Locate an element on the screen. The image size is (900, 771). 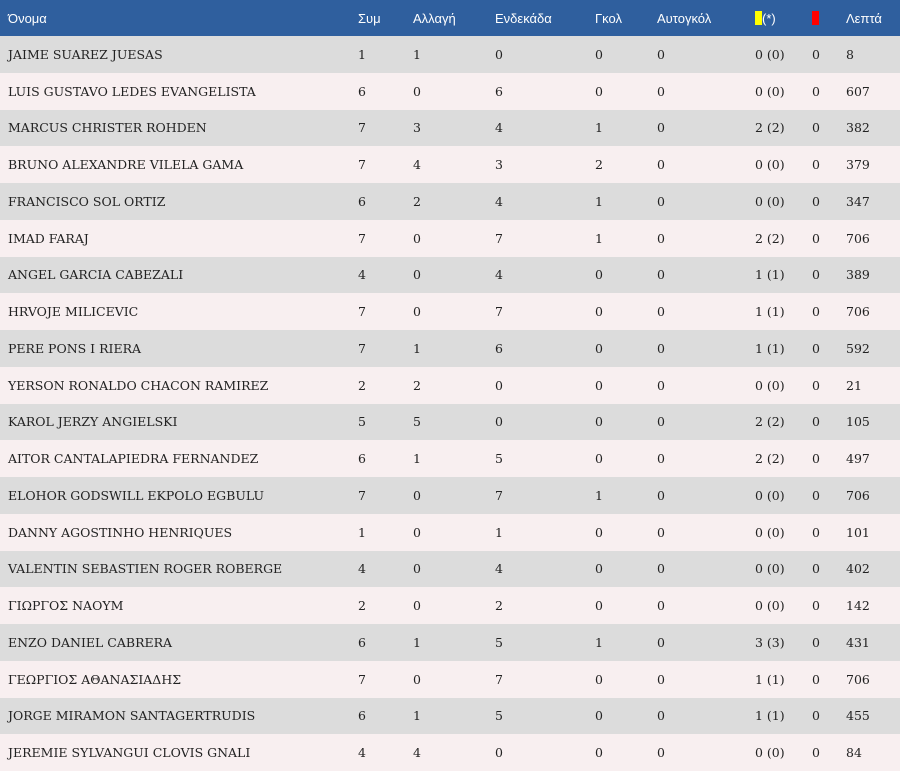
col-header-apps: Συμ is located at coordinates (369, 18).